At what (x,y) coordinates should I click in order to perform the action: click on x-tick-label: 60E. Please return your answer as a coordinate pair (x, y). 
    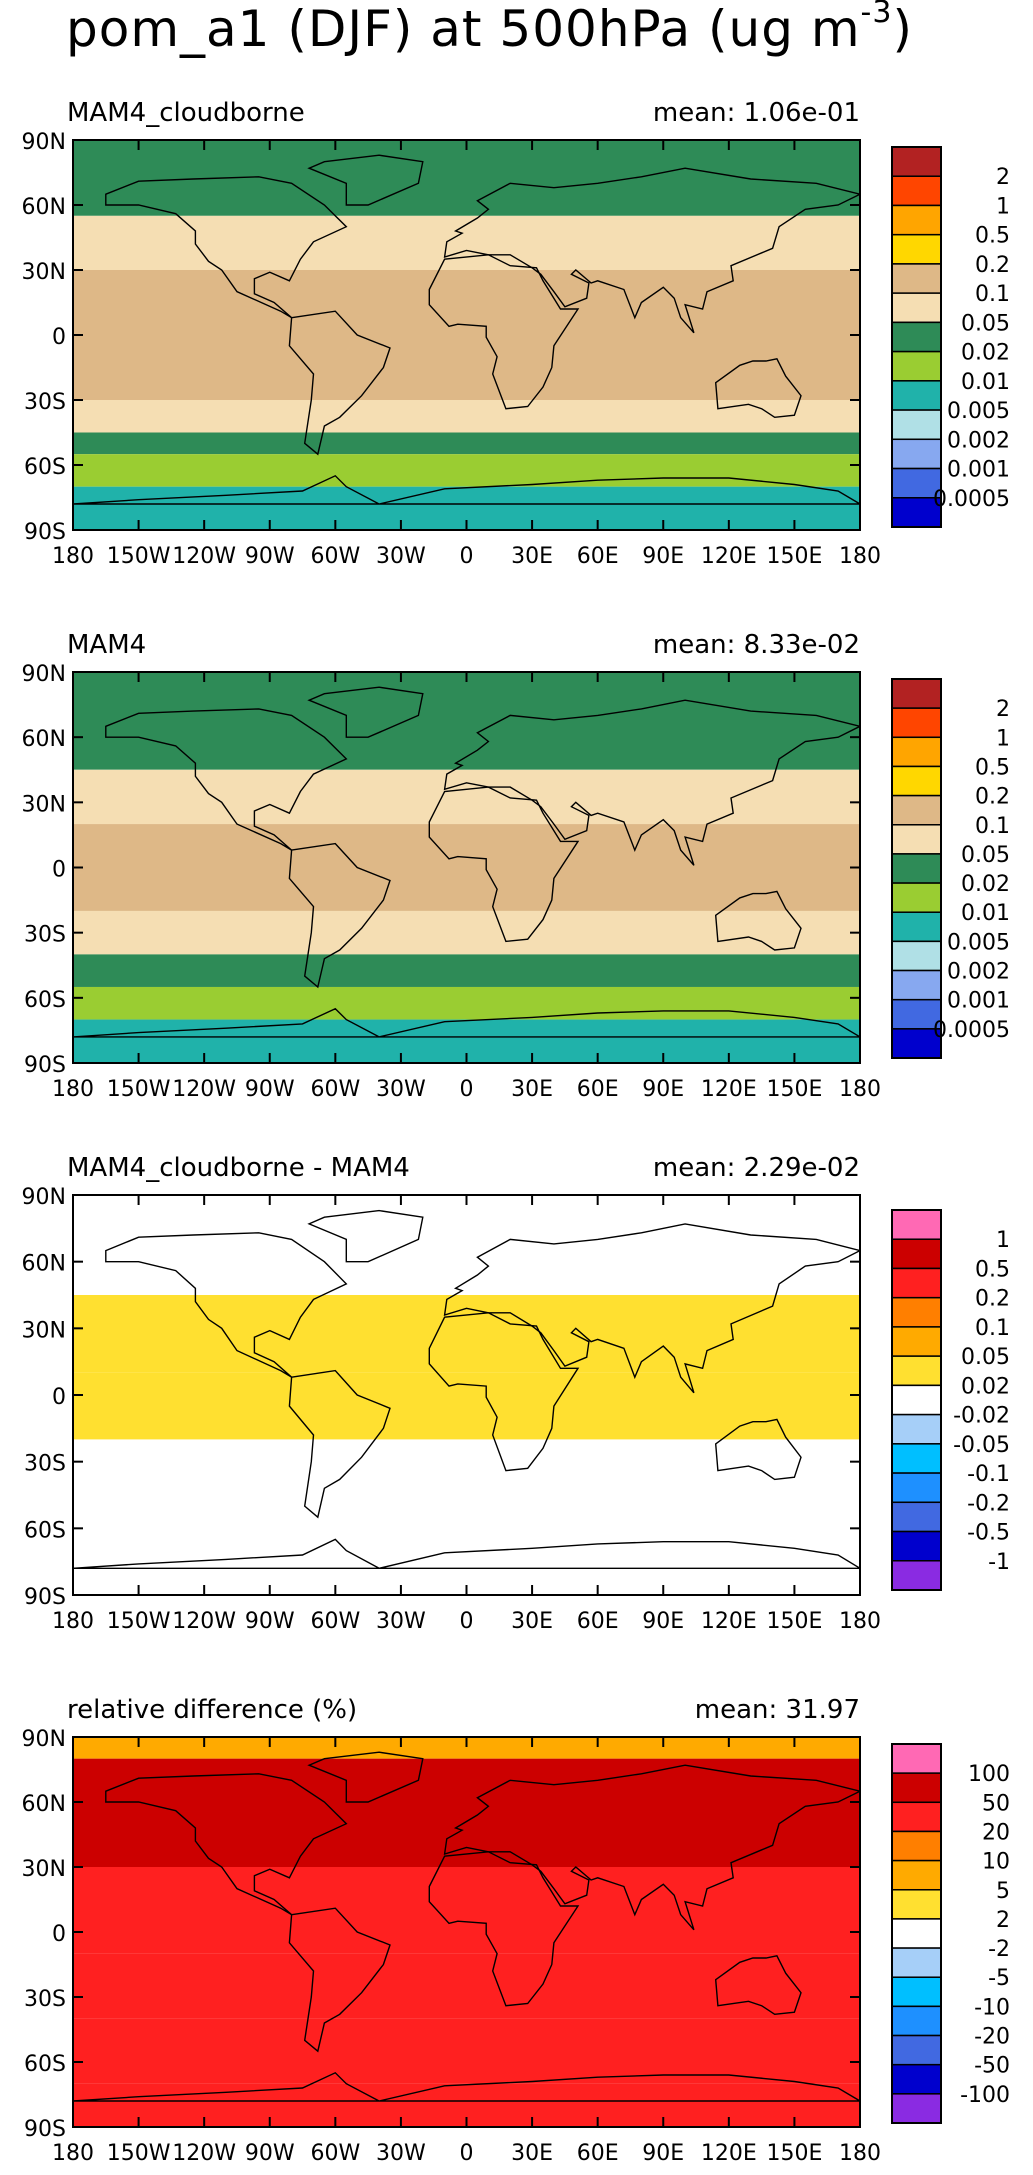
    Looking at the image, I should click on (598, 1621).